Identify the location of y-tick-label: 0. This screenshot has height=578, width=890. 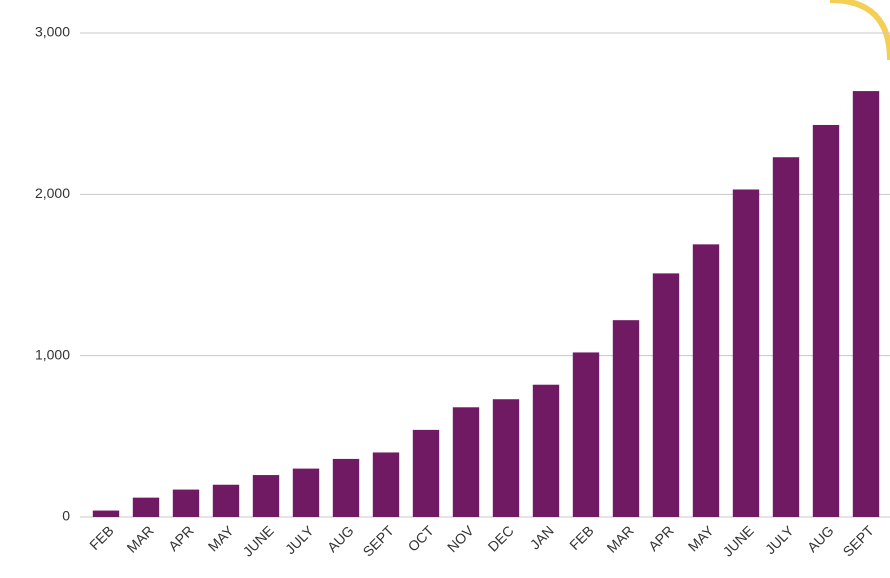
(66, 516).